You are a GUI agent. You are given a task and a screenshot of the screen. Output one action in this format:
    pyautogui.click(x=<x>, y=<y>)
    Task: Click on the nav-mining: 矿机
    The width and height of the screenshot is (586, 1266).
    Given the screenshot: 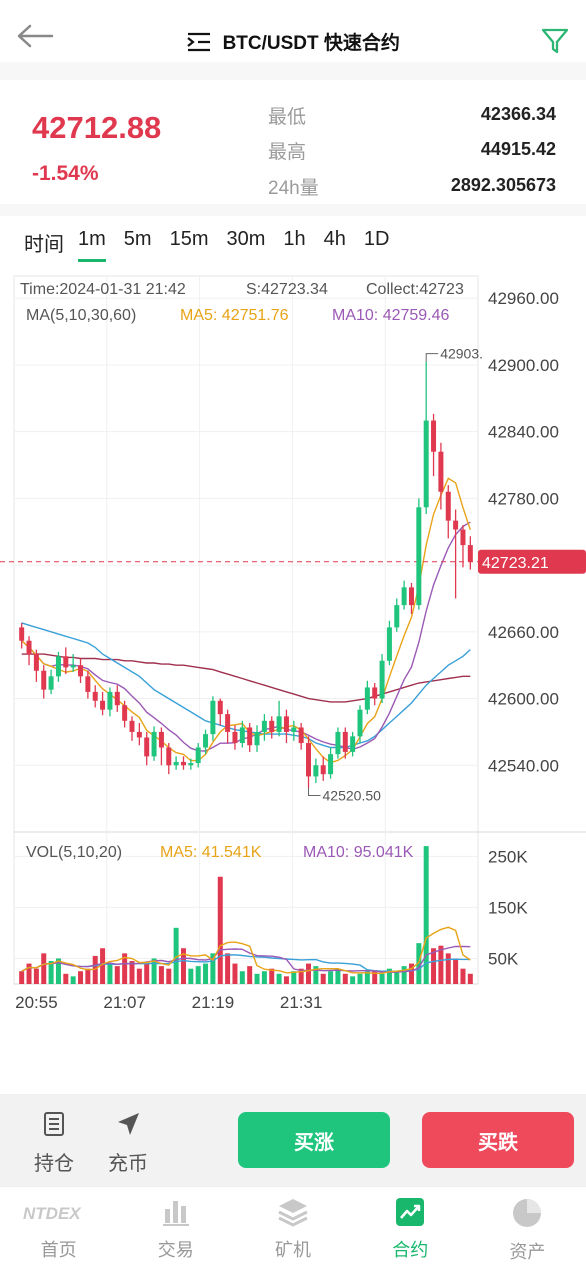 What is the action you would take?
    pyautogui.click(x=292, y=1226)
    